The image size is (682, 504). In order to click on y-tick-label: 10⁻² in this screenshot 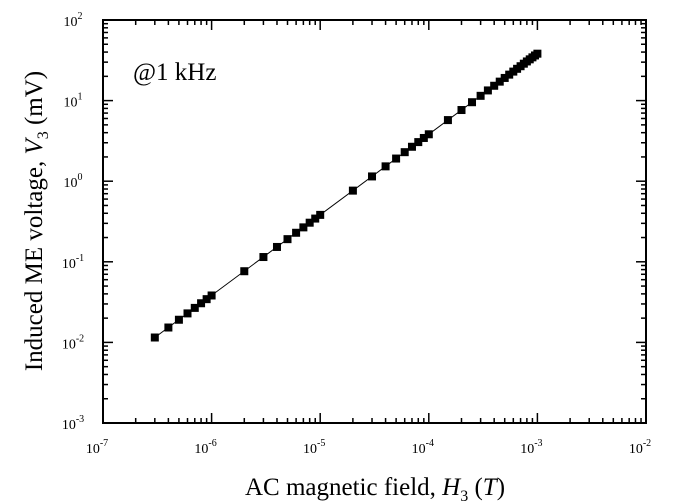, I will do `click(73, 342)`.